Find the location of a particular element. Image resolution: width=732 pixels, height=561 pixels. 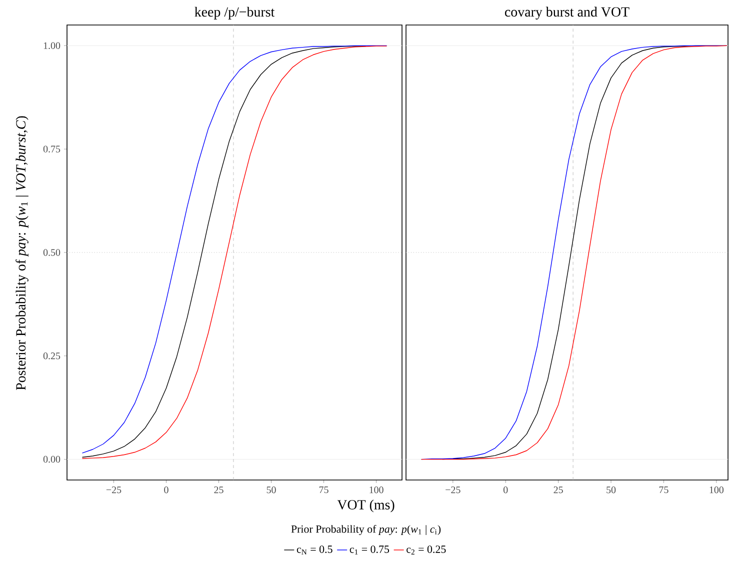

legend-label: c$_{N}$ = 0.5 is located at coordinates (314, 550).